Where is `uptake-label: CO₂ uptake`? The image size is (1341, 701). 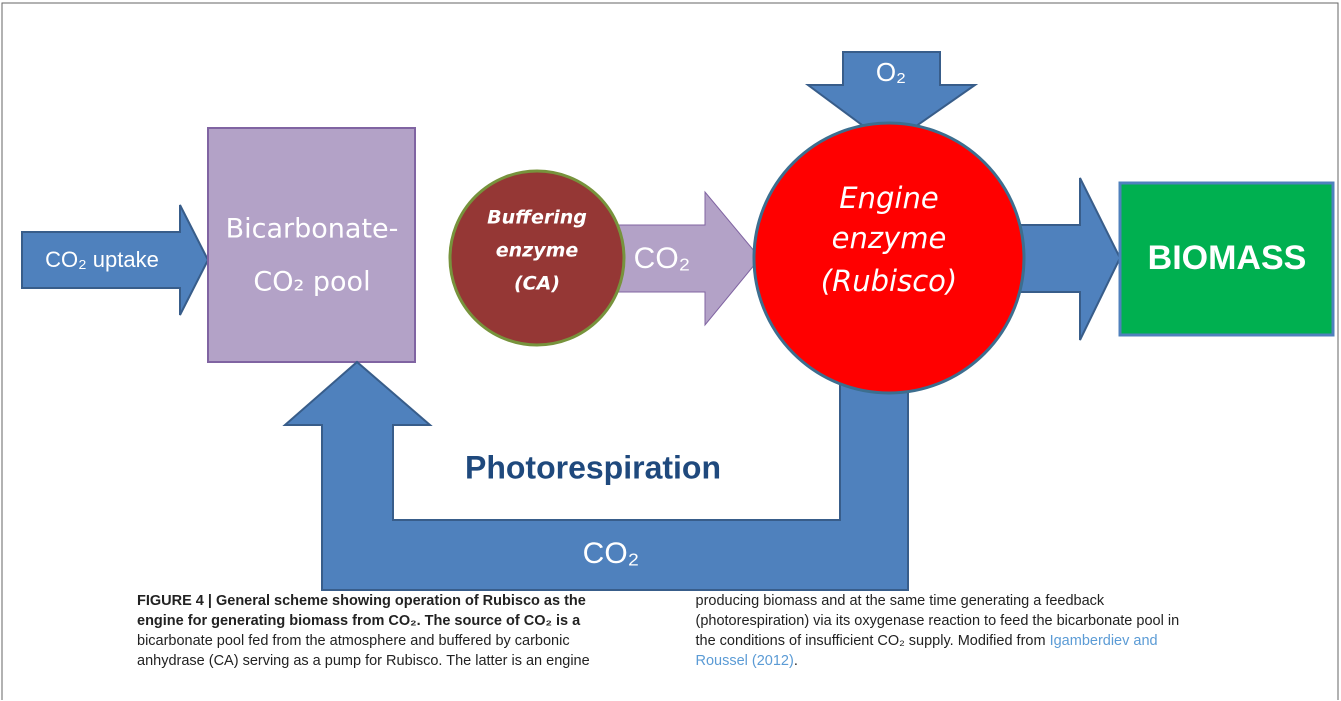 uptake-label: CO₂ uptake is located at coordinates (102, 259).